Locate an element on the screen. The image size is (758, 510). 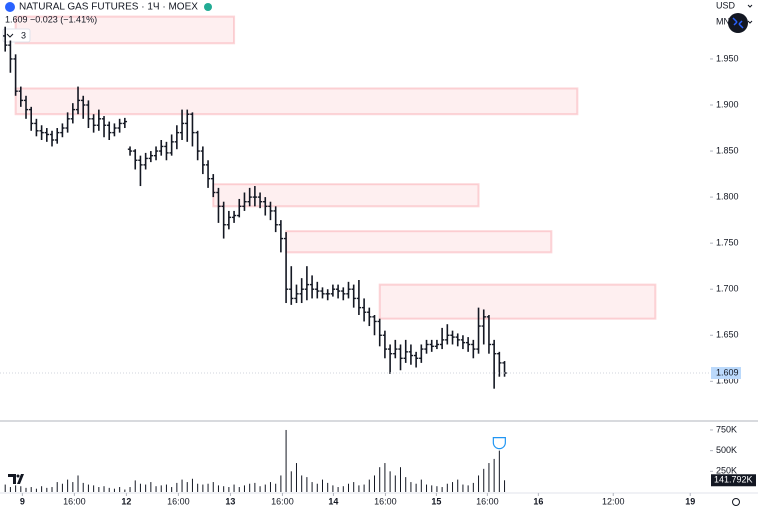
vol-tick-label: 750K is located at coordinates (726, 429).